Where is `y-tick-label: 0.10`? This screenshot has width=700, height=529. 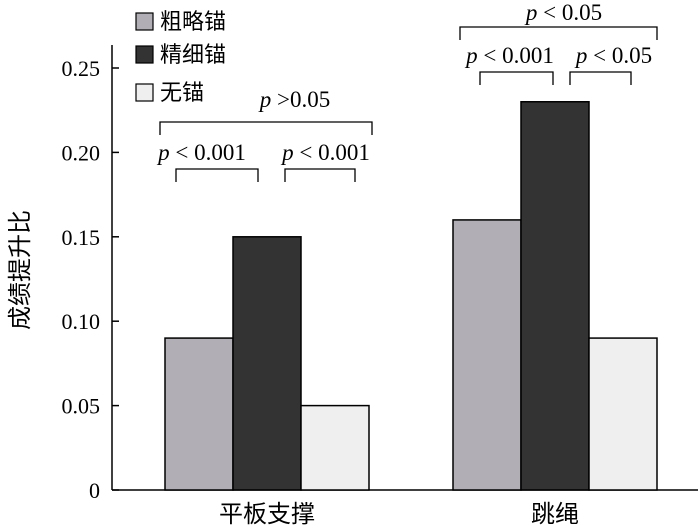
y-tick-label: 0.10 is located at coordinates (81, 321).